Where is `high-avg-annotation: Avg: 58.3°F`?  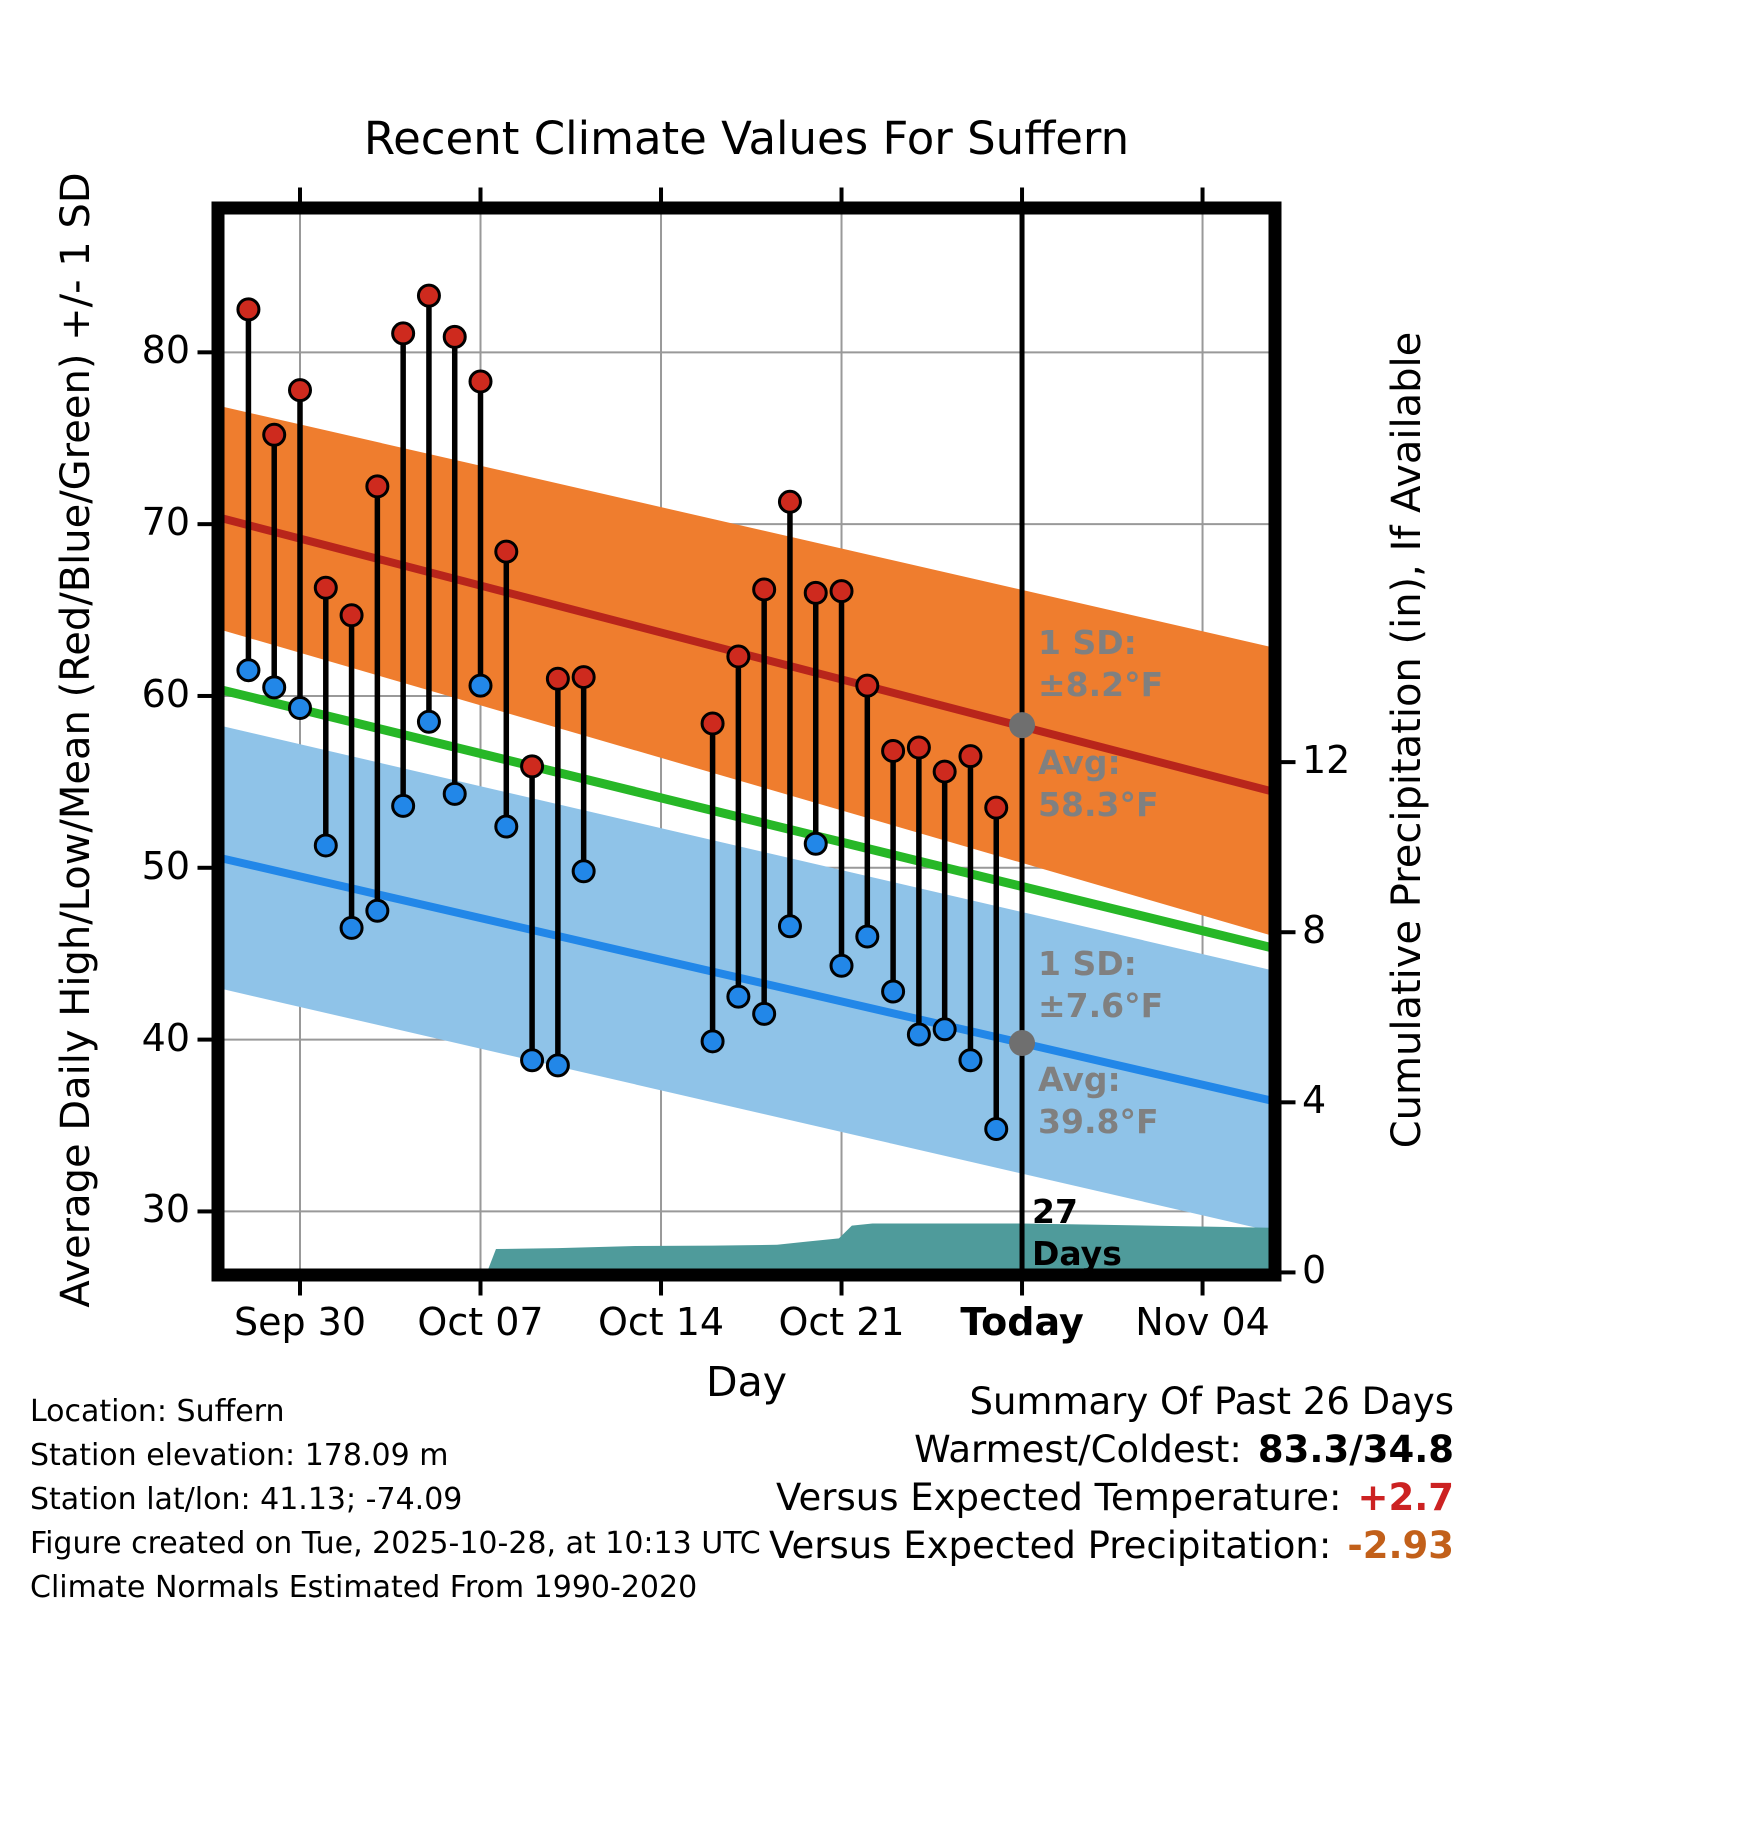
high-avg-annotation: Avg: 58.3°F is located at coordinates (1098, 784).